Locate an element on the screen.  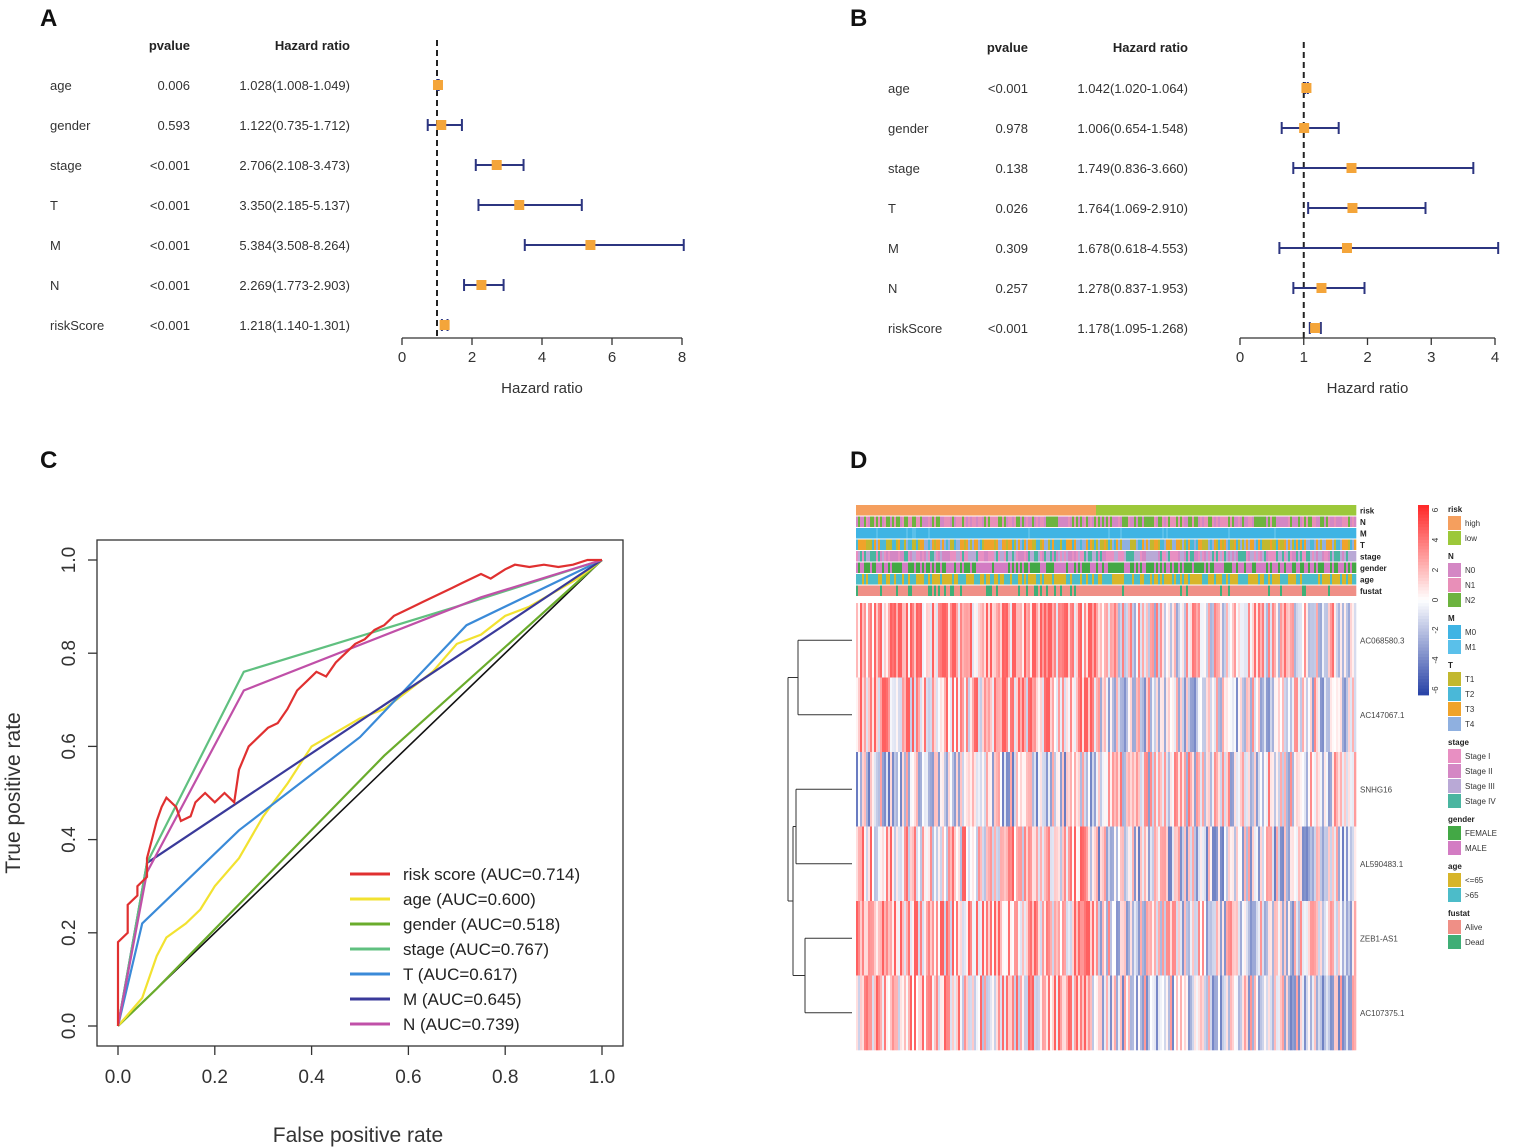
colorbar-segment is located at coordinates (1423, 633).